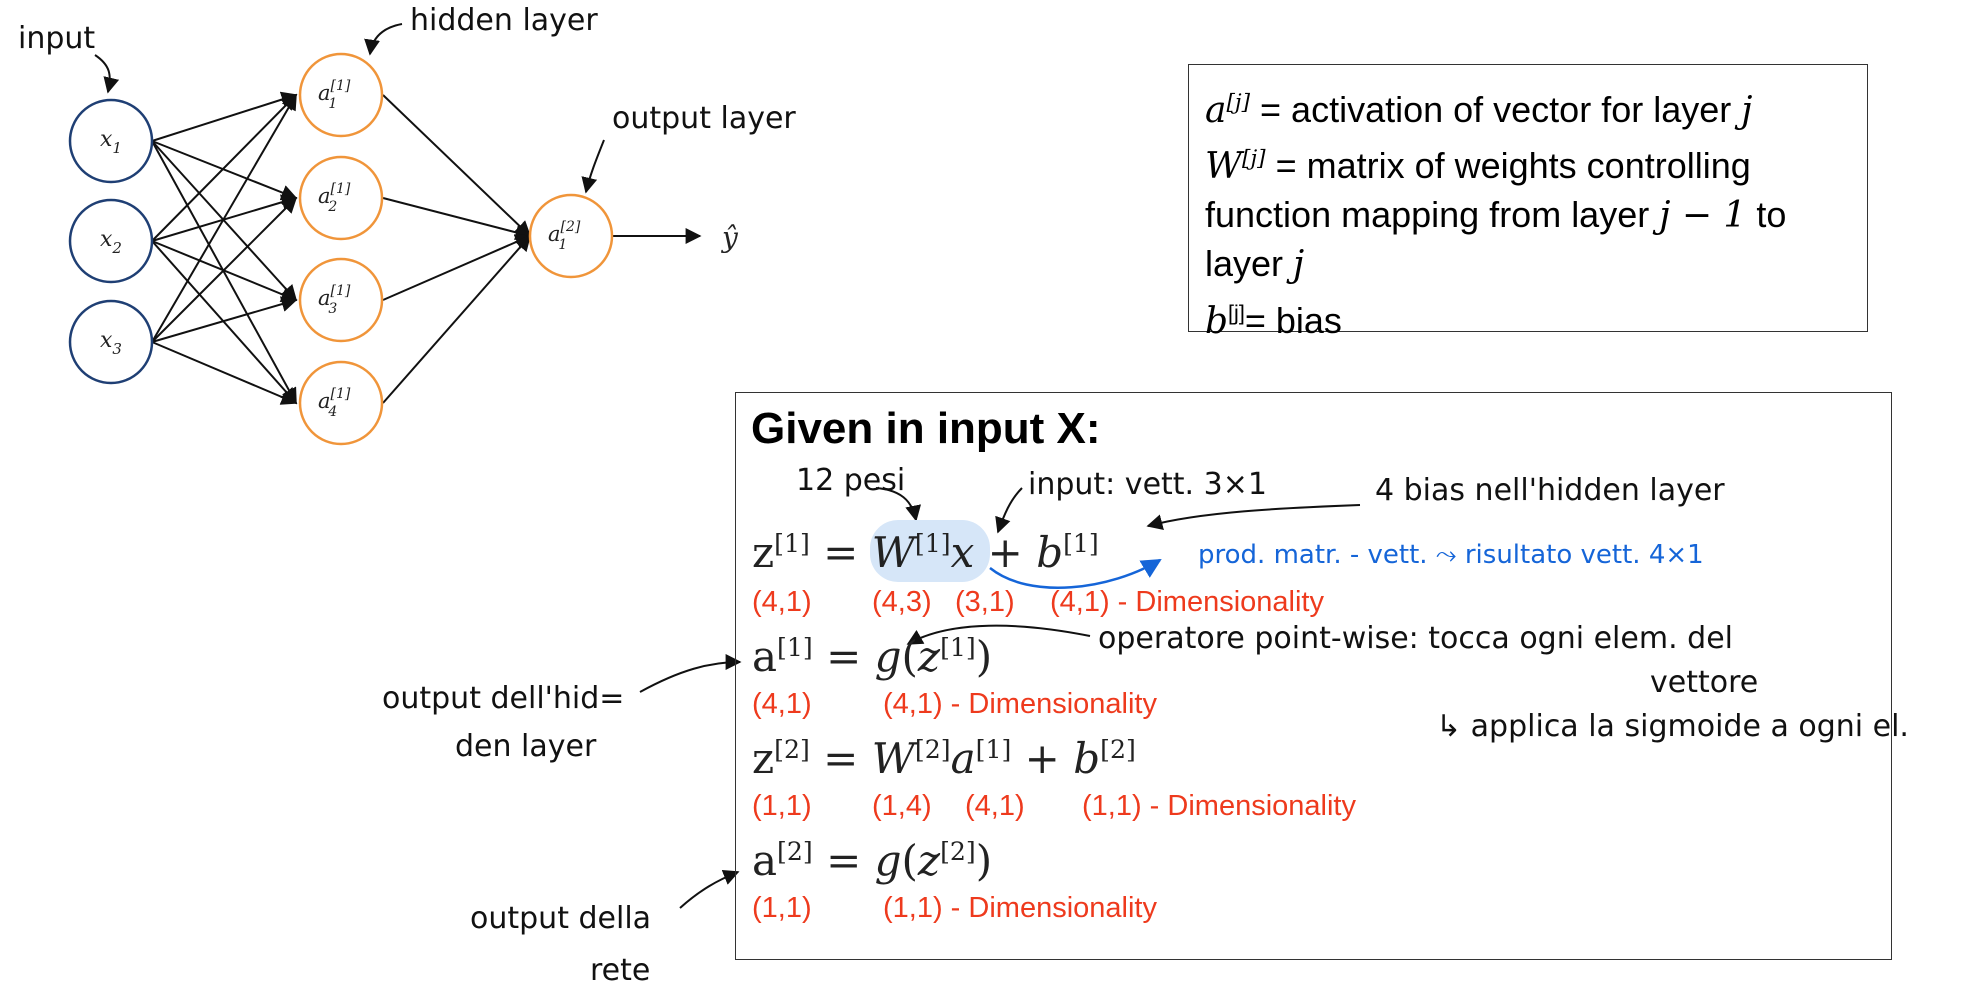 The height and width of the screenshot is (1002, 1979). What do you see at coordinates (571, 236) in the screenshot?
I see `output-node: a[2] 1` at bounding box center [571, 236].